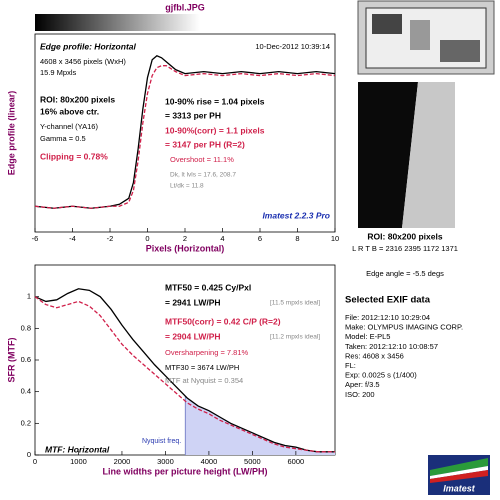 This screenshot has height=500, width=500. I want to click on info: Gamma = 0.5, so click(63, 138).